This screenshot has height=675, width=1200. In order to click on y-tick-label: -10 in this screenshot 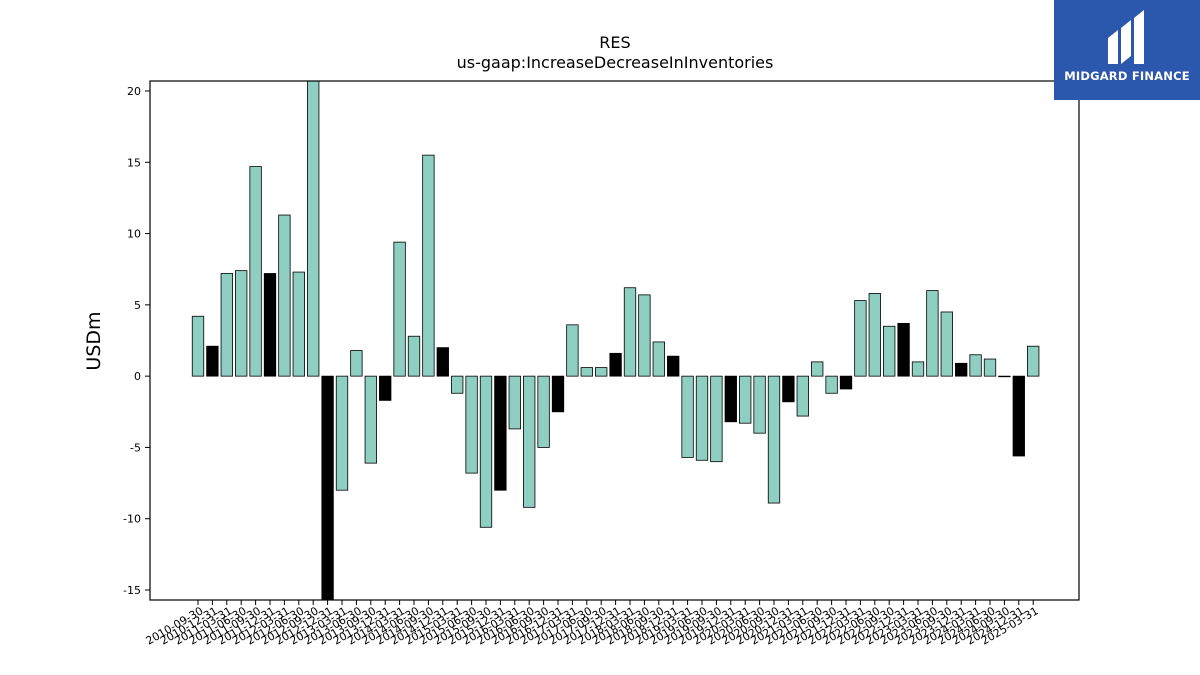, I will do `click(132, 519)`.